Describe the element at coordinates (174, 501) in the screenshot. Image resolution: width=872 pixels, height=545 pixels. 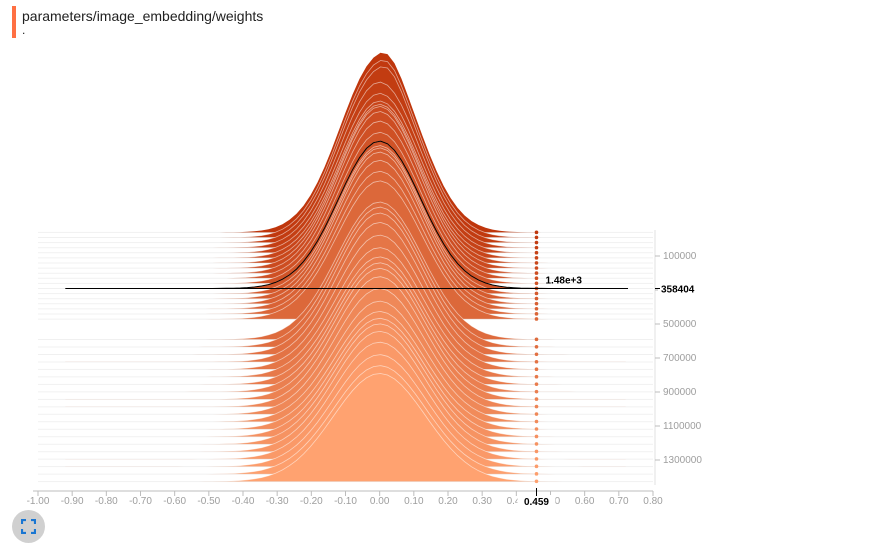
I see `x-tick-label: -0.60` at that location.